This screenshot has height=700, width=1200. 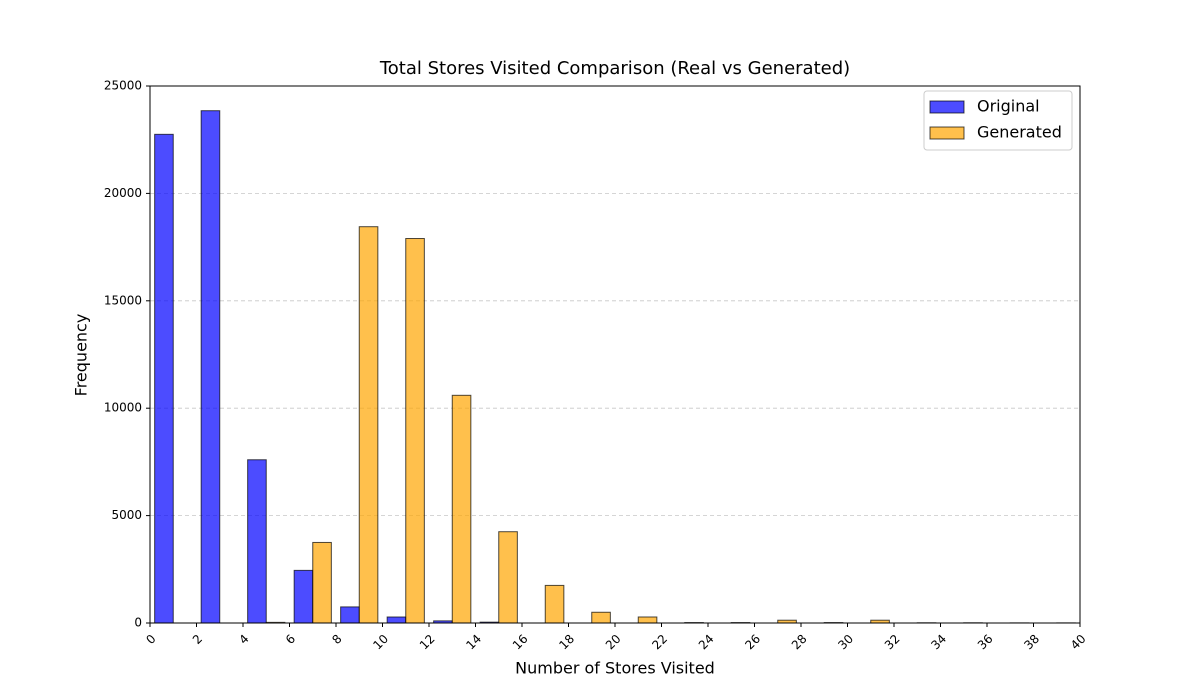 What do you see at coordinates (197, 639) in the screenshot?
I see `x-tick-label: 2` at bounding box center [197, 639].